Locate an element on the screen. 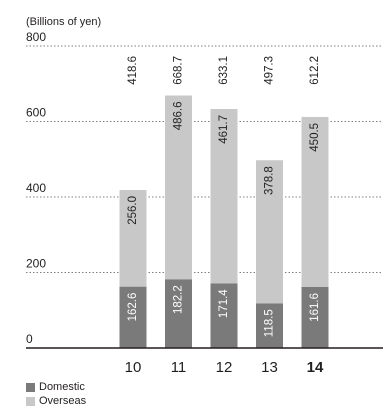 The width and height of the screenshot is (383, 412). legend-item-domestic: Domestic is located at coordinates (56, 387).